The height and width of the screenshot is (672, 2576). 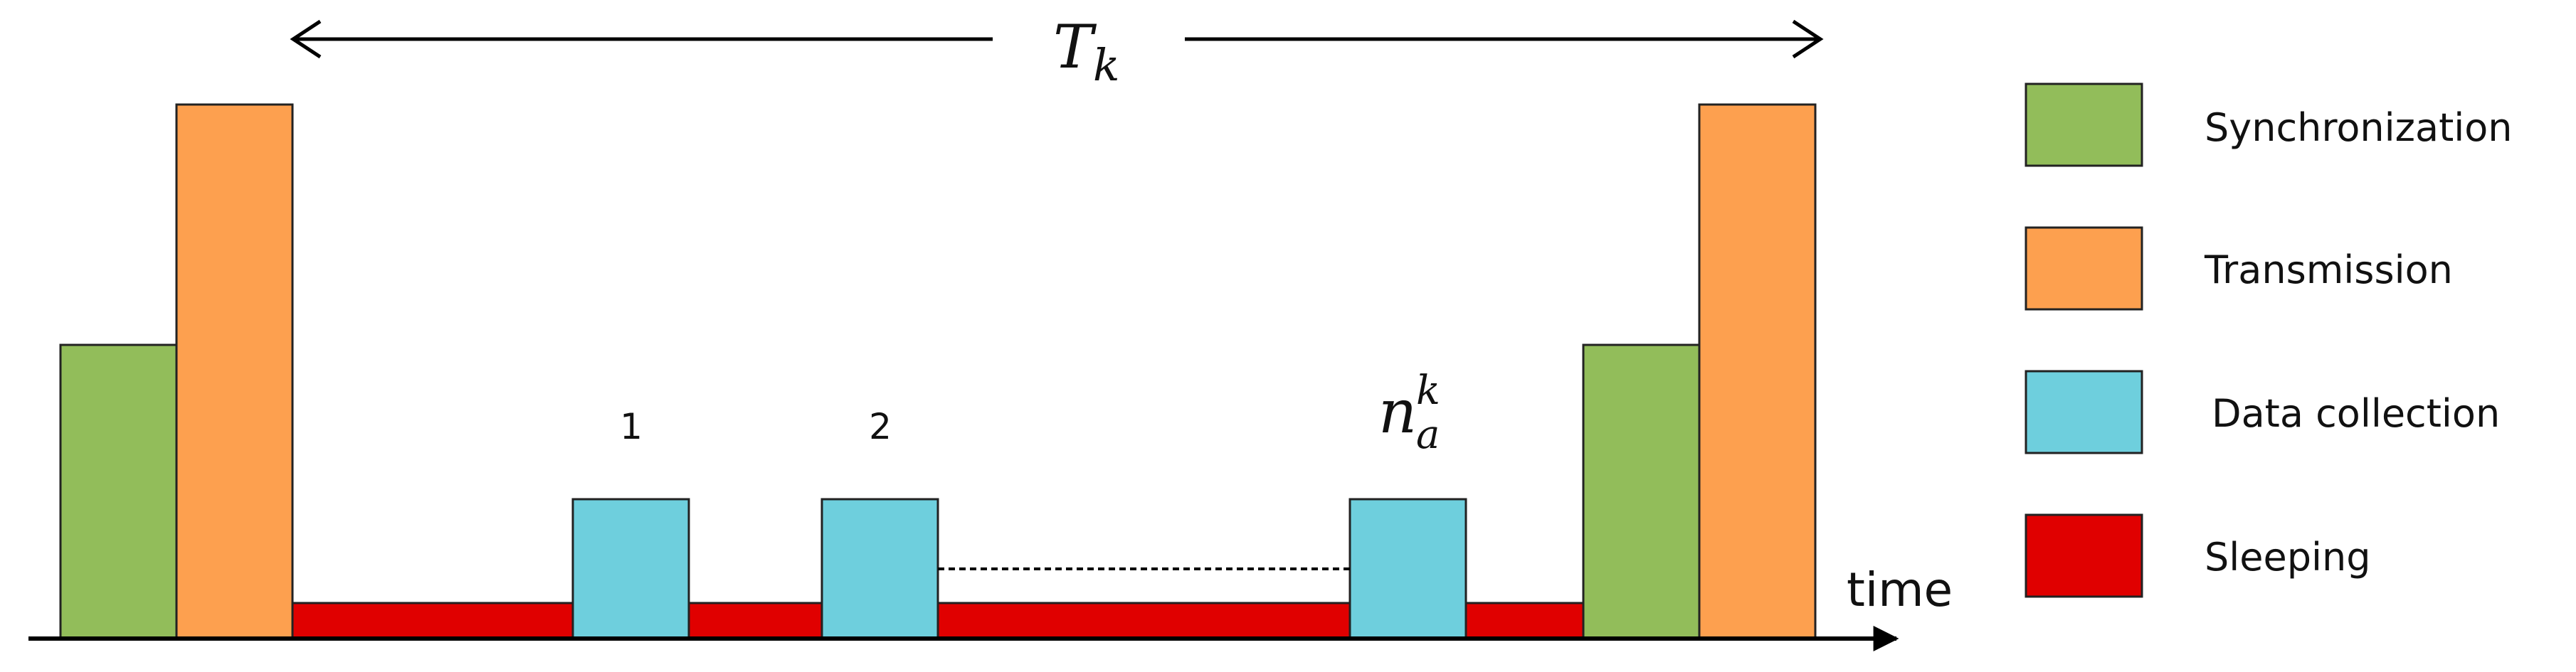 I want to click on sync-block-left, so click(x=119, y=491).